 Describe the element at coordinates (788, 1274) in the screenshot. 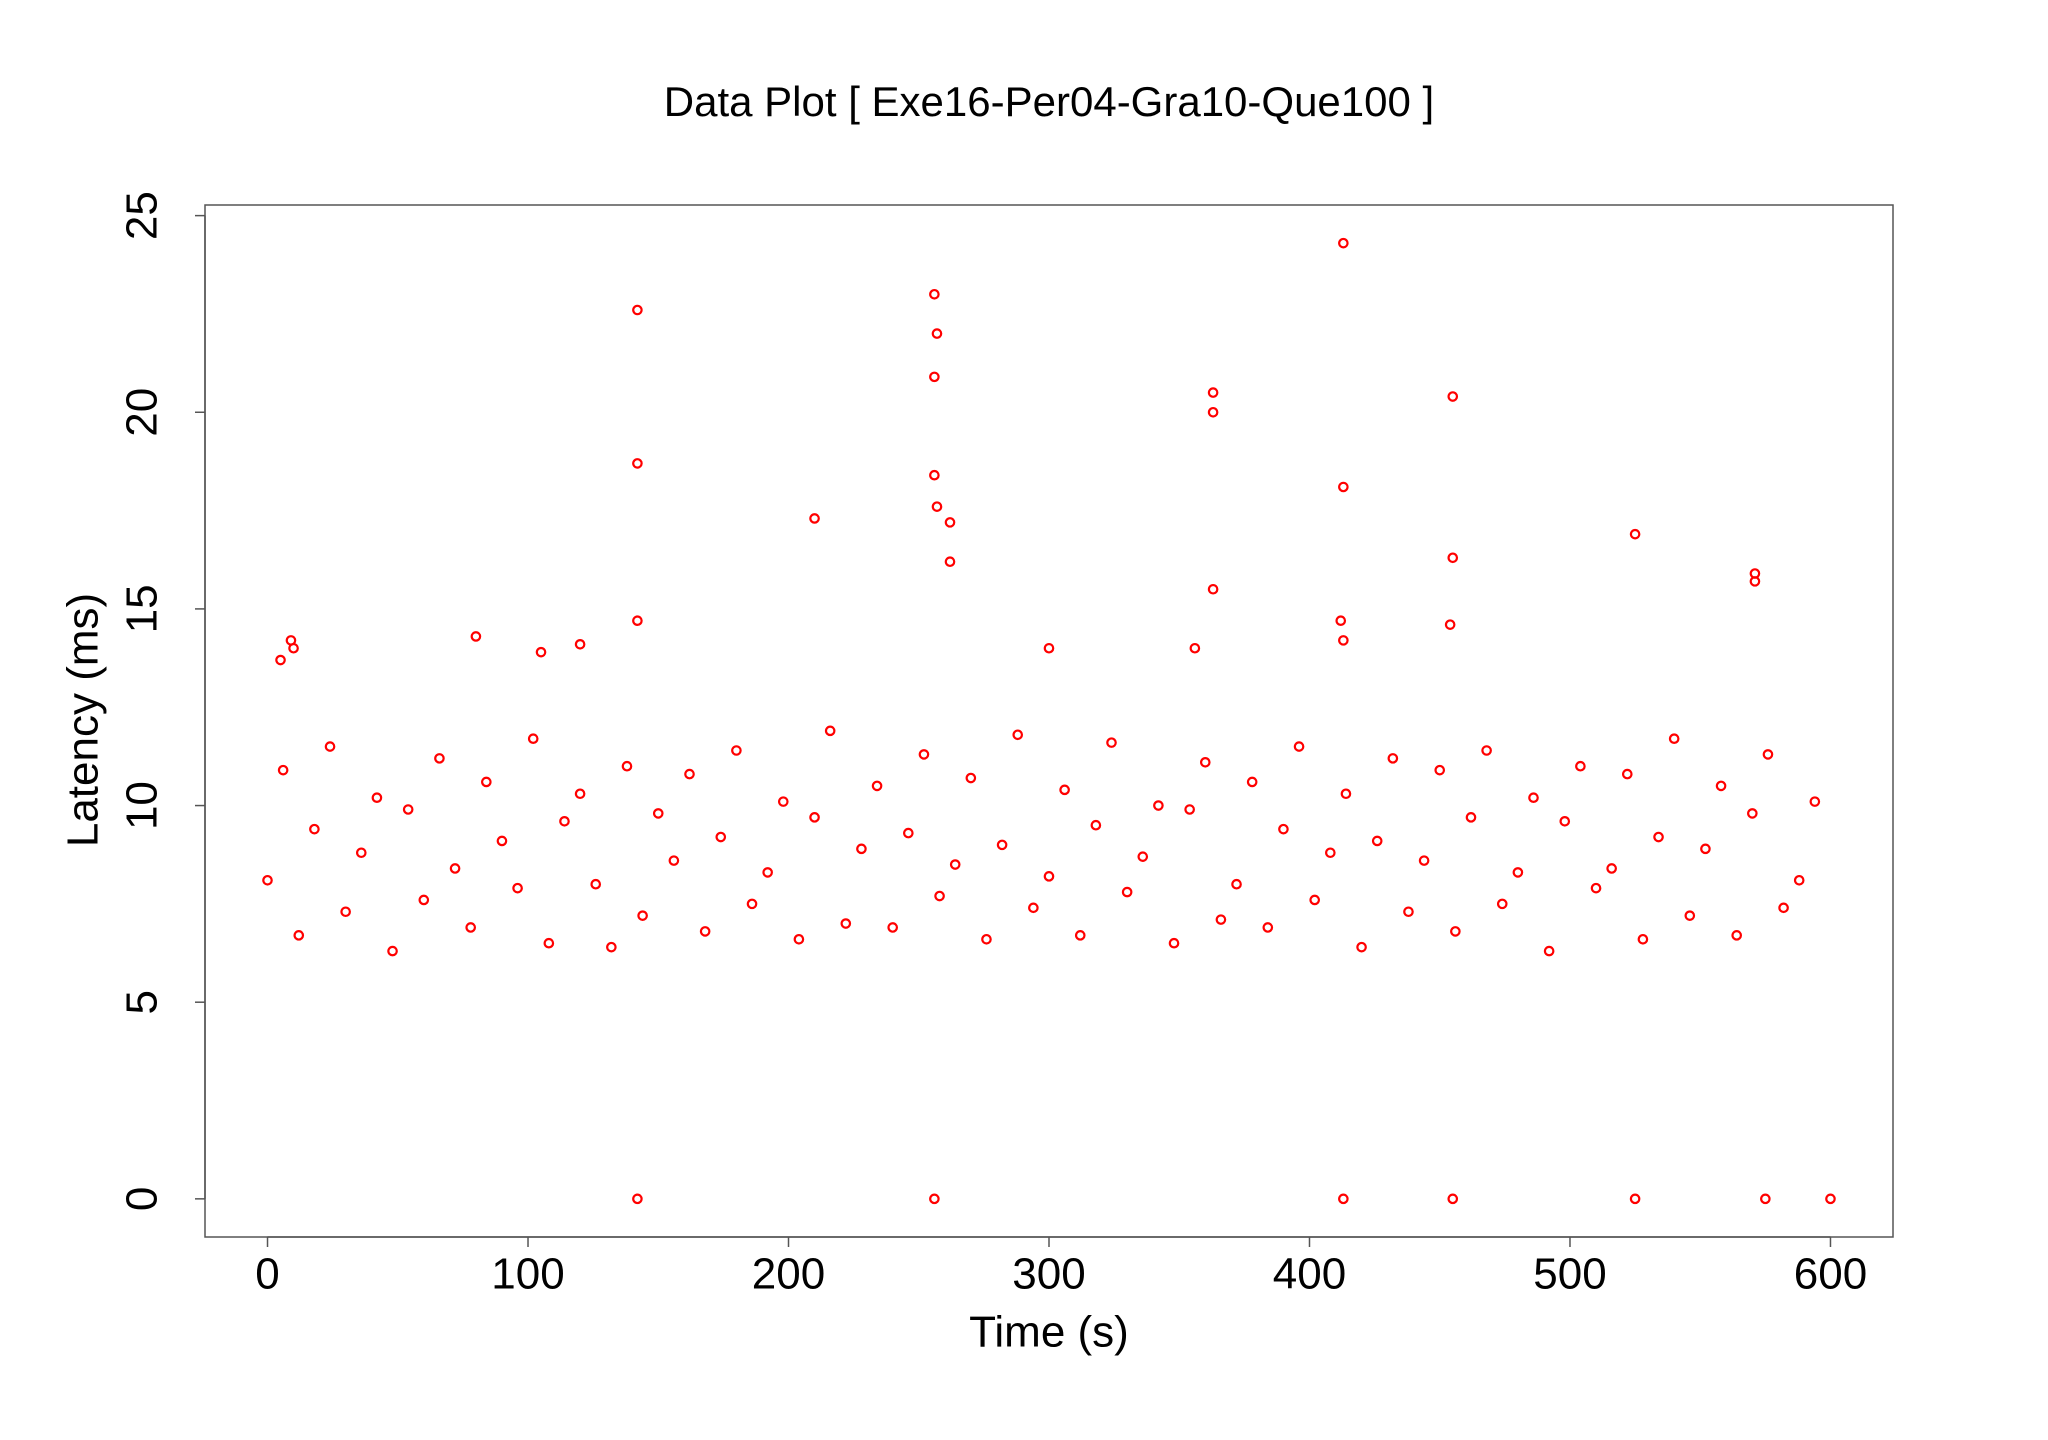

I see `x-tick-label: 200` at that location.